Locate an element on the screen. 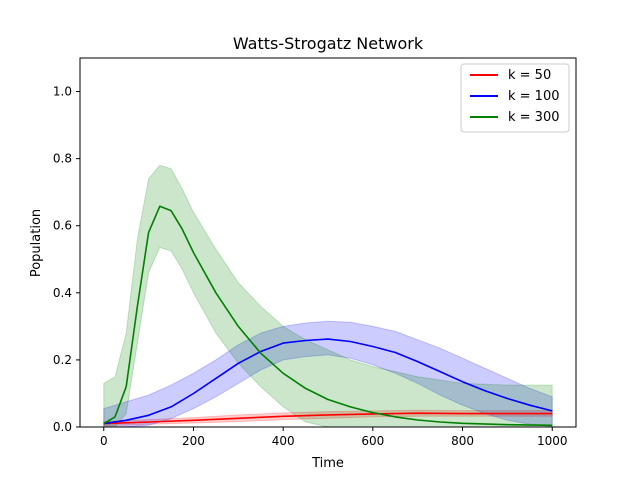  y-tick-label: 0.6 is located at coordinates (62, 226).